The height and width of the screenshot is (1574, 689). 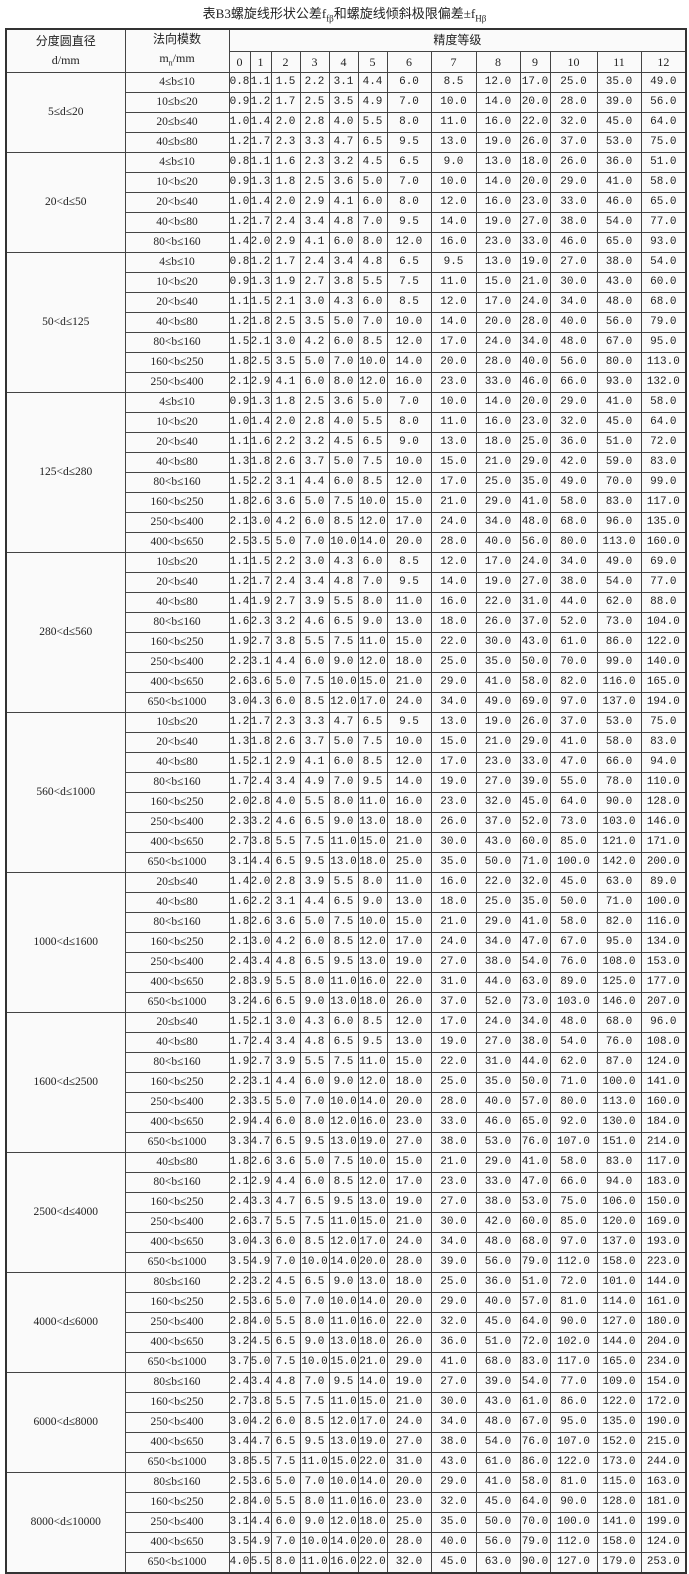 I want to click on tolerance-value-cell: 1.1, so click(x=239, y=443).